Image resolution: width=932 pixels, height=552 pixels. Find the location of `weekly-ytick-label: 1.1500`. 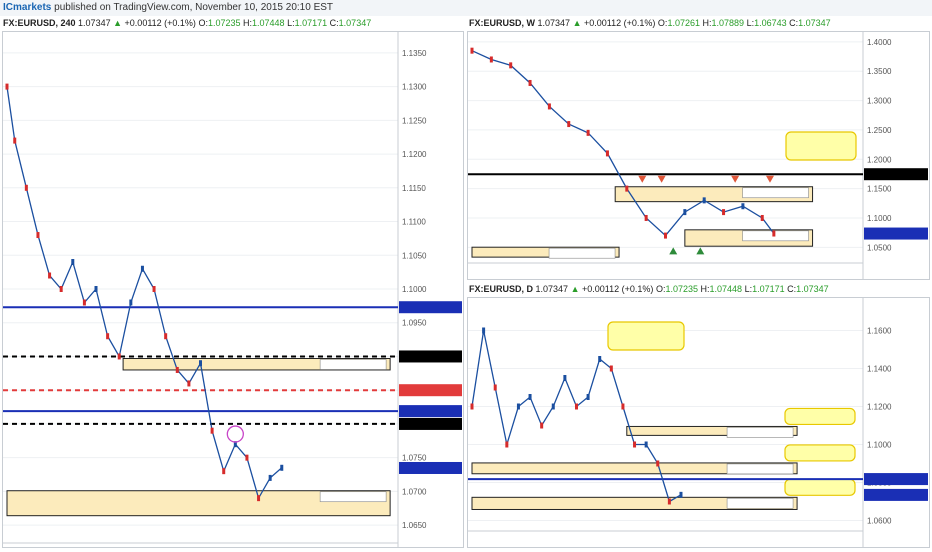

weekly-ytick-label: 1.1500 is located at coordinates (879, 189).